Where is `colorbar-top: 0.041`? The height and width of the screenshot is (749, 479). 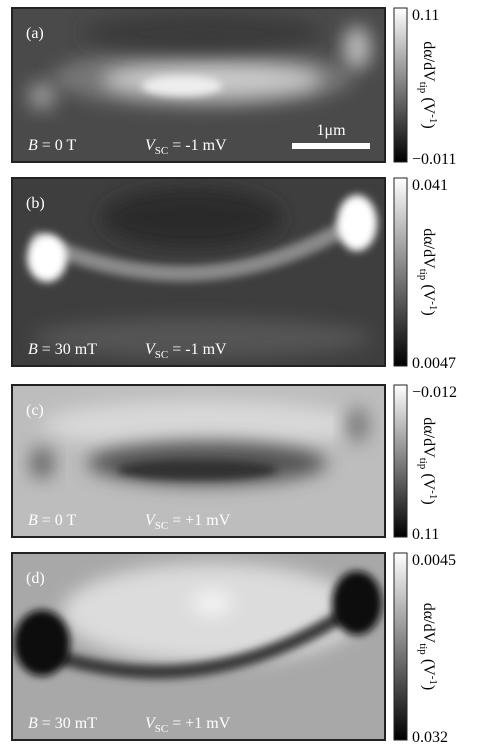
colorbar-top: 0.041 is located at coordinates (430, 185).